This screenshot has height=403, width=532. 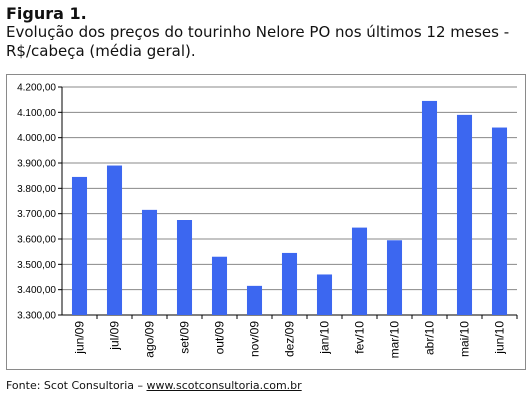 What do you see at coordinates (101, 51) in the screenshot?
I see `figure-caption-line2: R$/cabeça (média geral).` at bounding box center [101, 51].